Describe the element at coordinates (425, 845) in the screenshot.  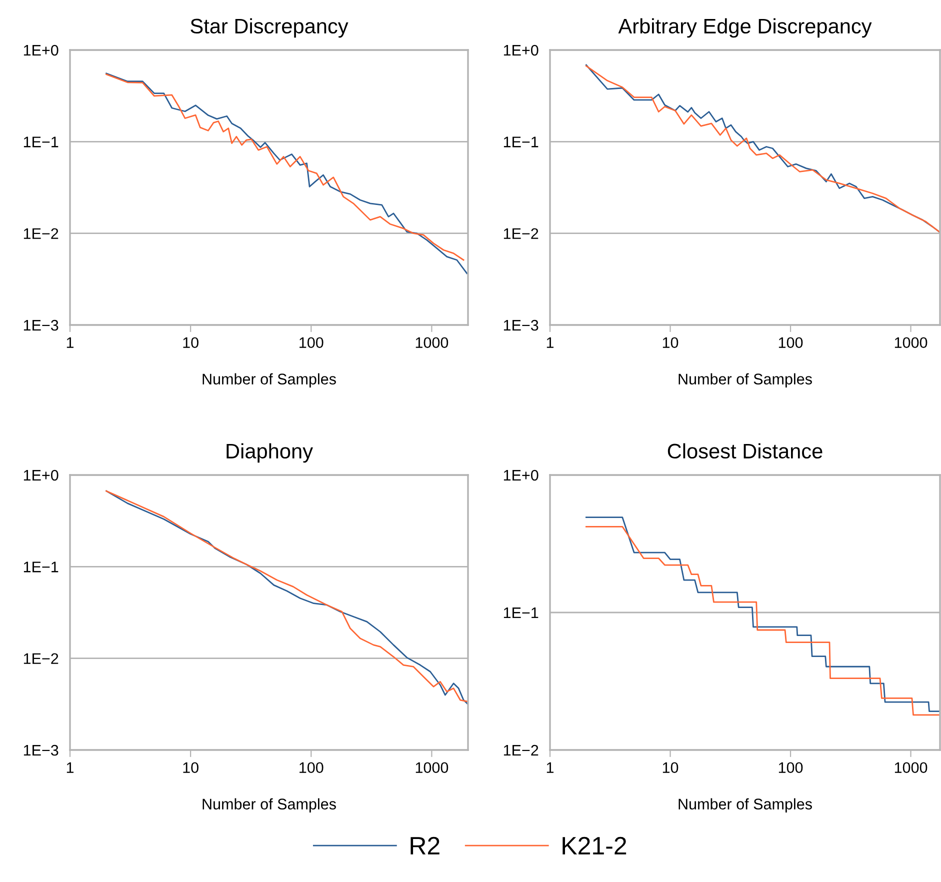
I see `legend-label: R2` at that location.